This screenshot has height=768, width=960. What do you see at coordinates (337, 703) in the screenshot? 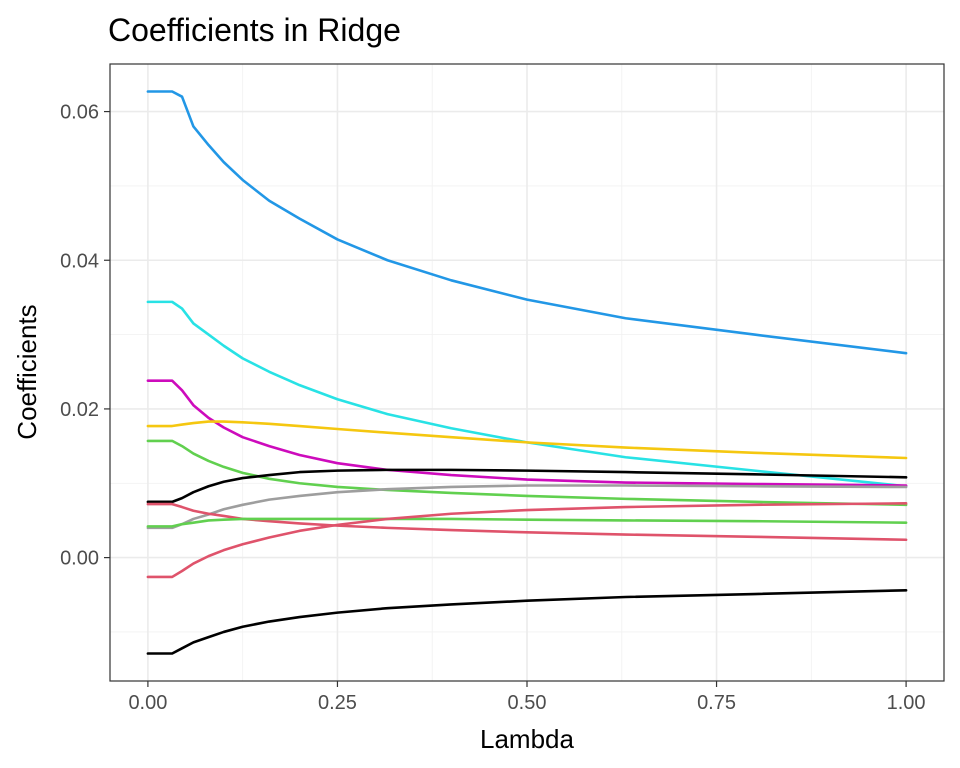
I see `x-tick-label: 0.25` at bounding box center [337, 703].